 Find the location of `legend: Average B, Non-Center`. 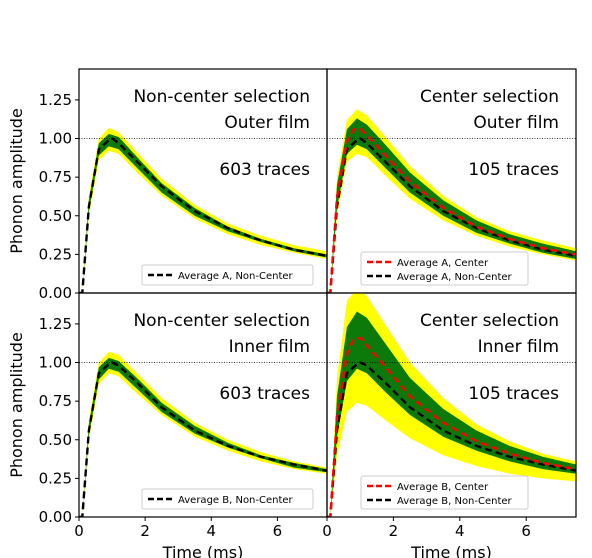

legend: Average B, Non-Center is located at coordinates (227, 499).